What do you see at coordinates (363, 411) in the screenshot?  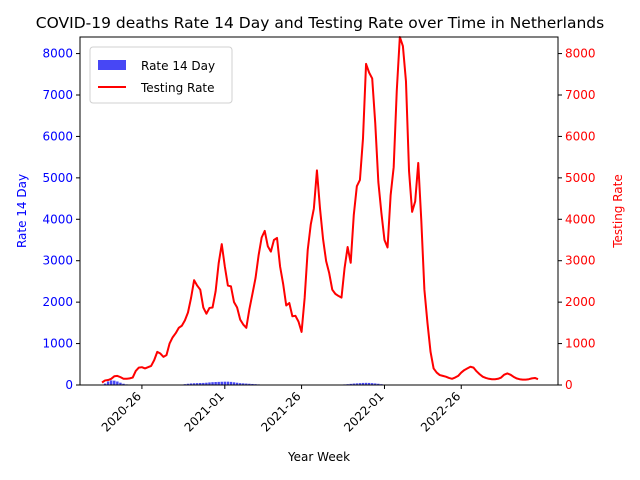 I see `x-tick-label: 2022-01` at bounding box center [363, 411].